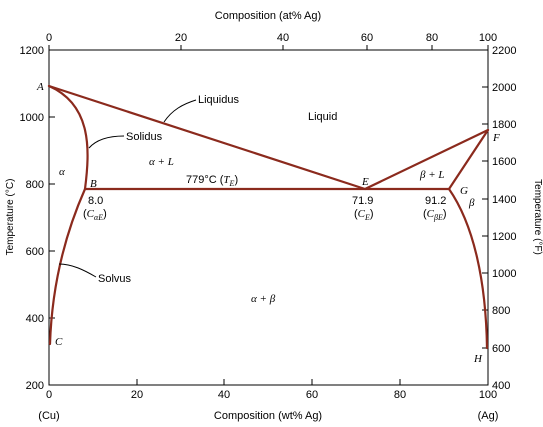 The image size is (543, 427). What do you see at coordinates (435, 215) in the screenshot?
I see `point-g-composition-symbol: (CβE)` at bounding box center [435, 215].